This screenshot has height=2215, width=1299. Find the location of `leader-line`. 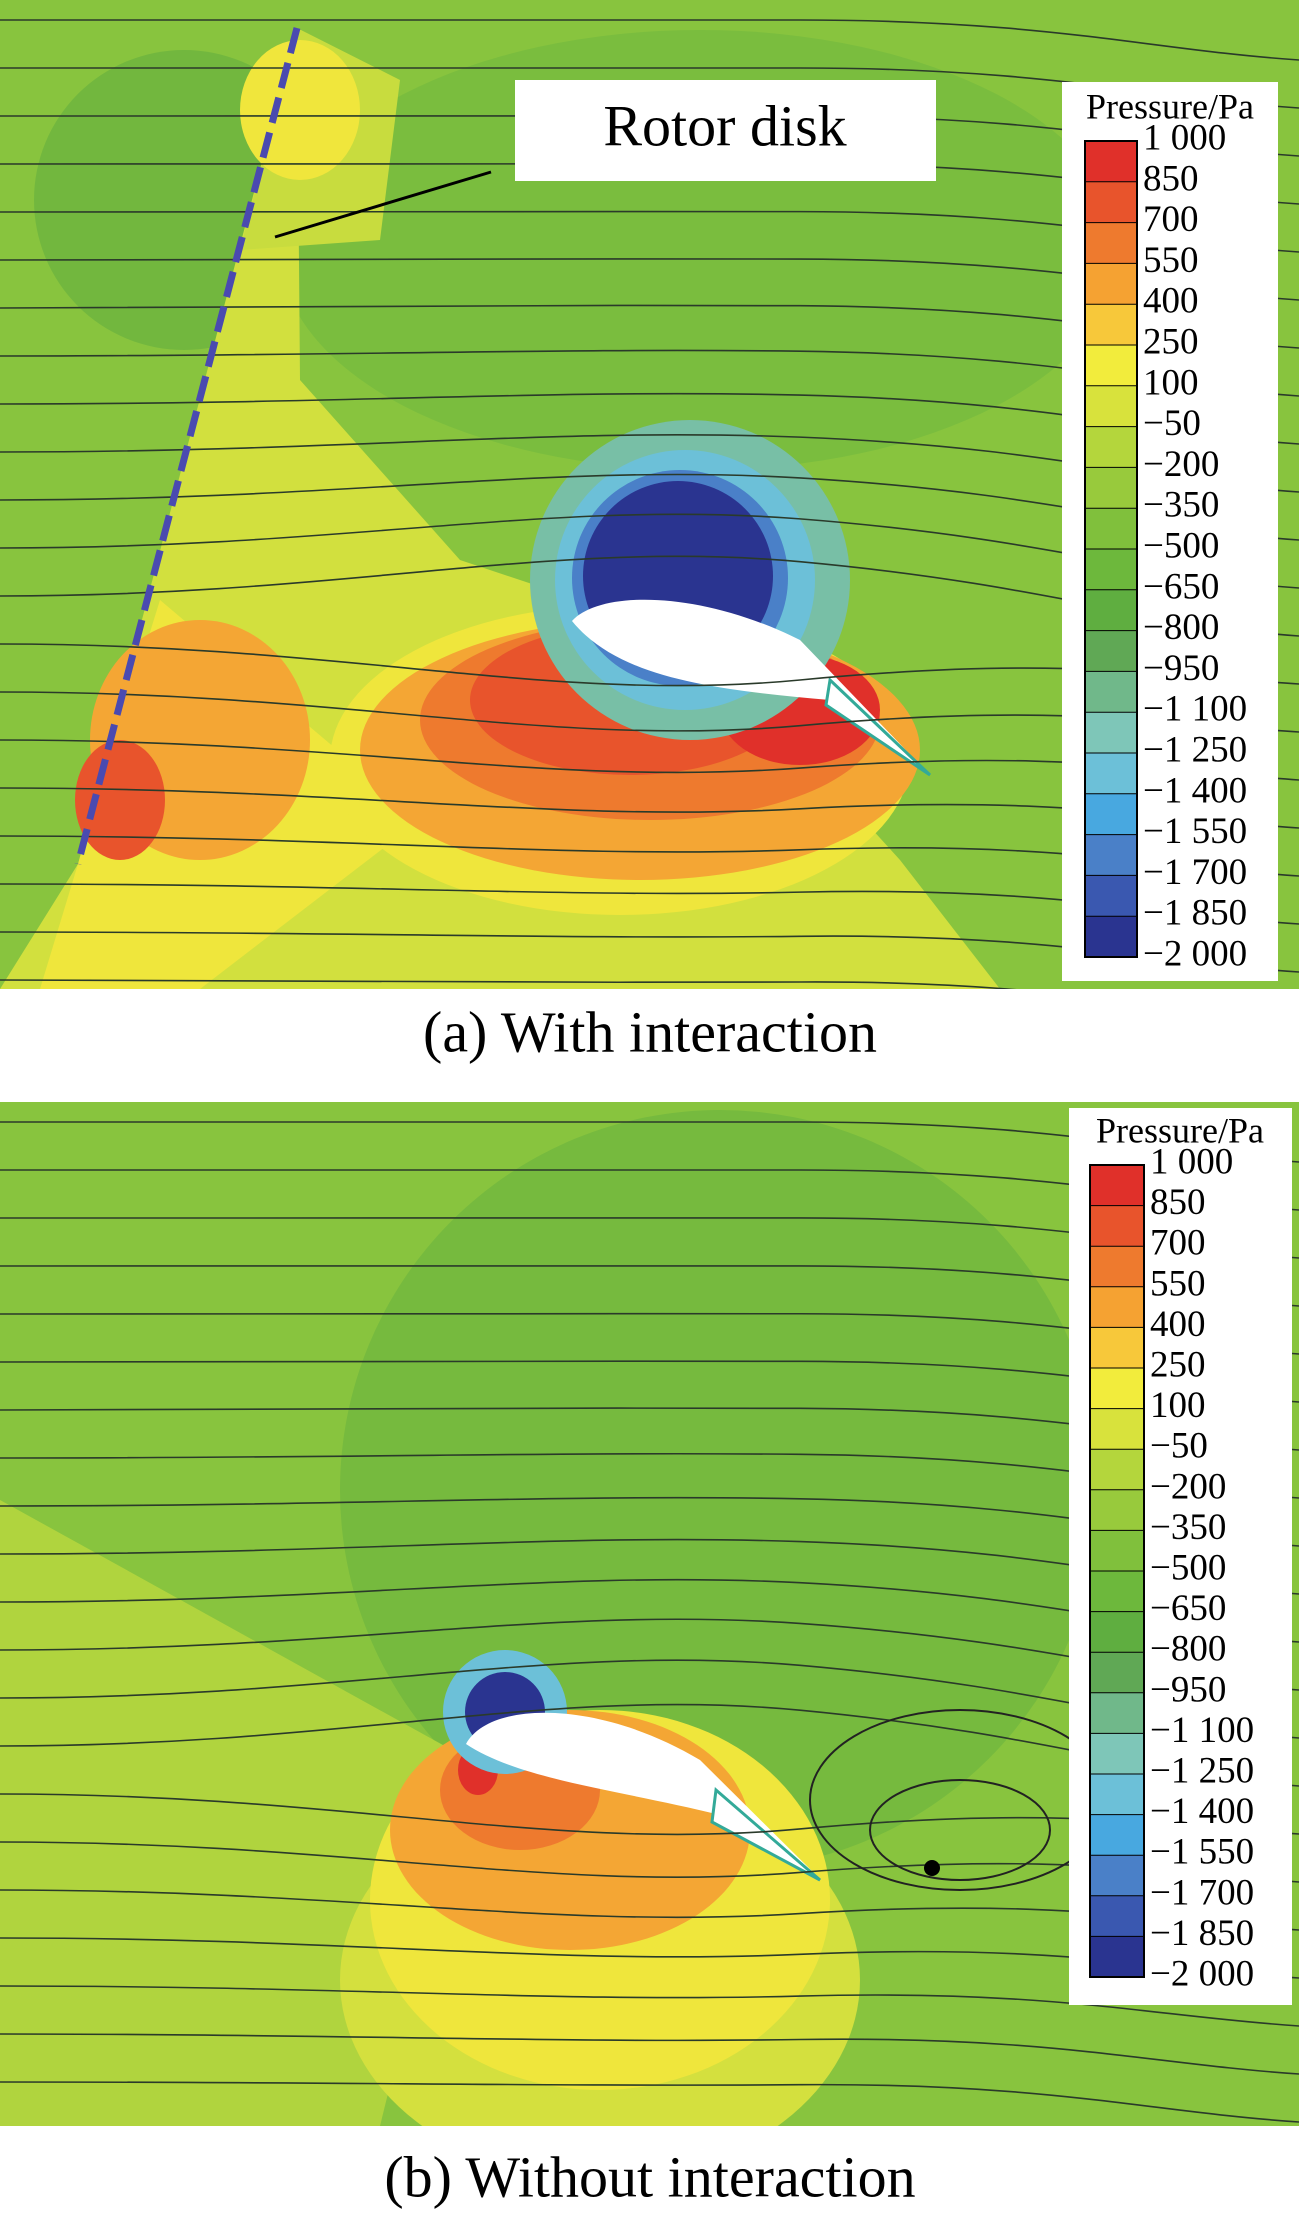

leader-line is located at coordinates (383, 204).